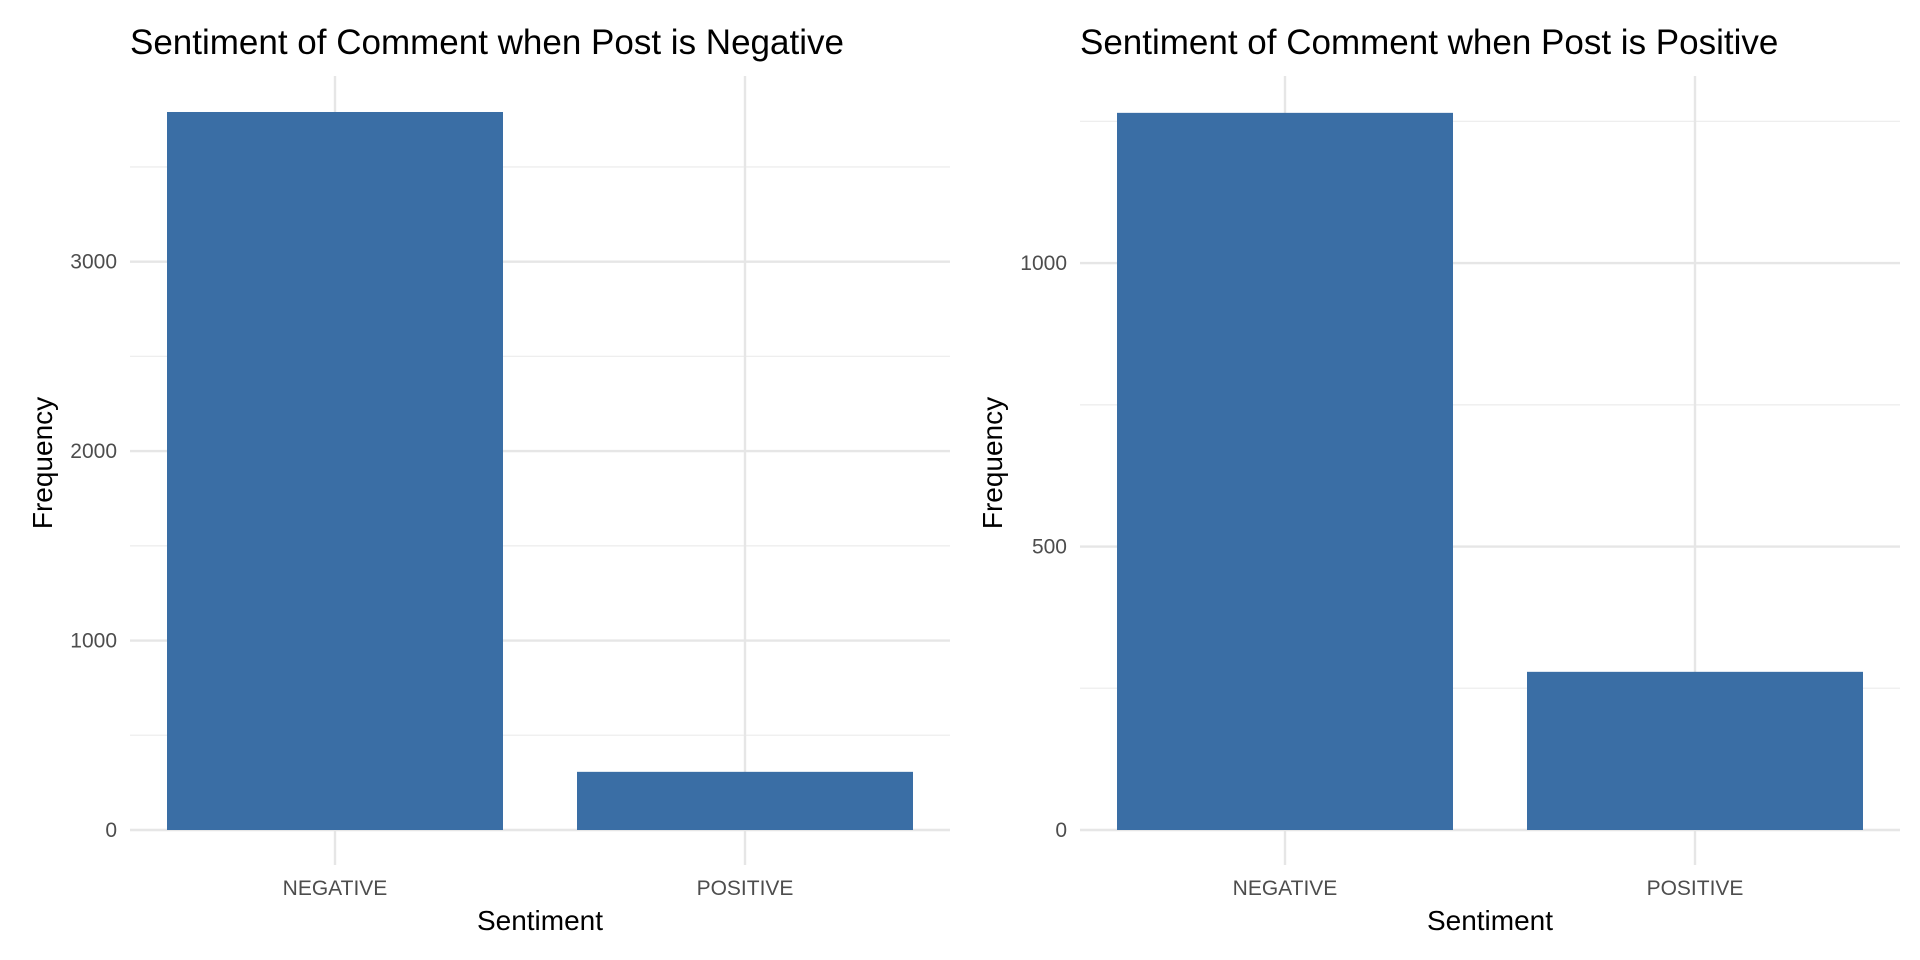 This screenshot has width=1920, height=960. I want to click on y-tick-label: 2000, so click(93, 451).